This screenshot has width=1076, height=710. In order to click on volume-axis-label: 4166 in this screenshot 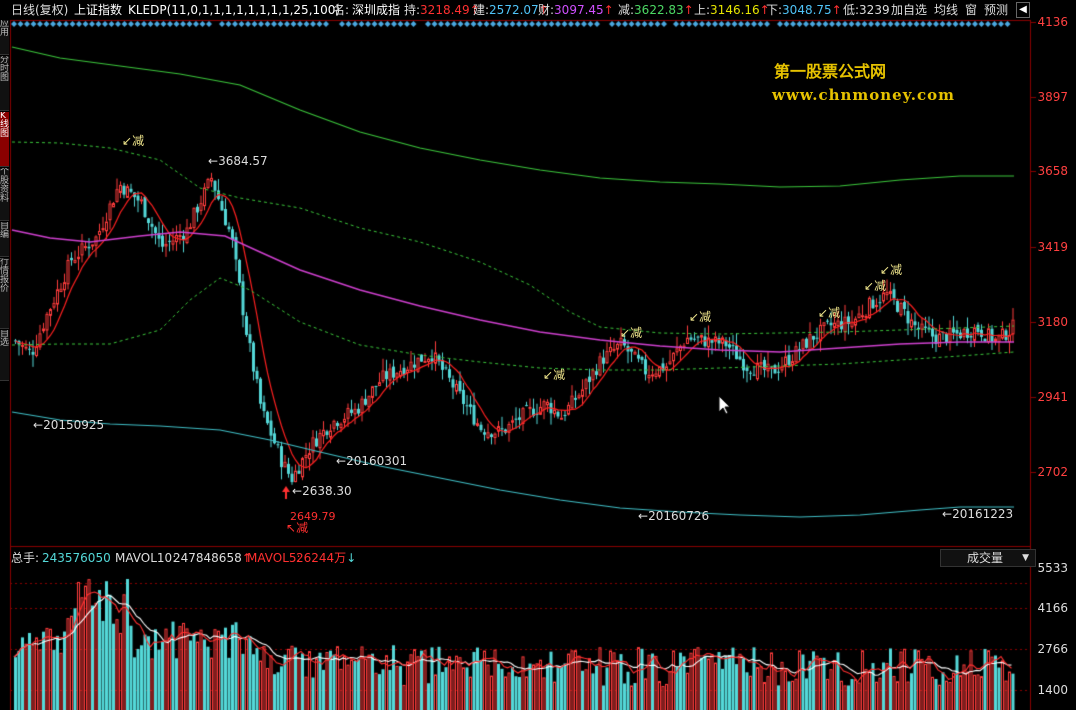, I will do `click(1052, 608)`.